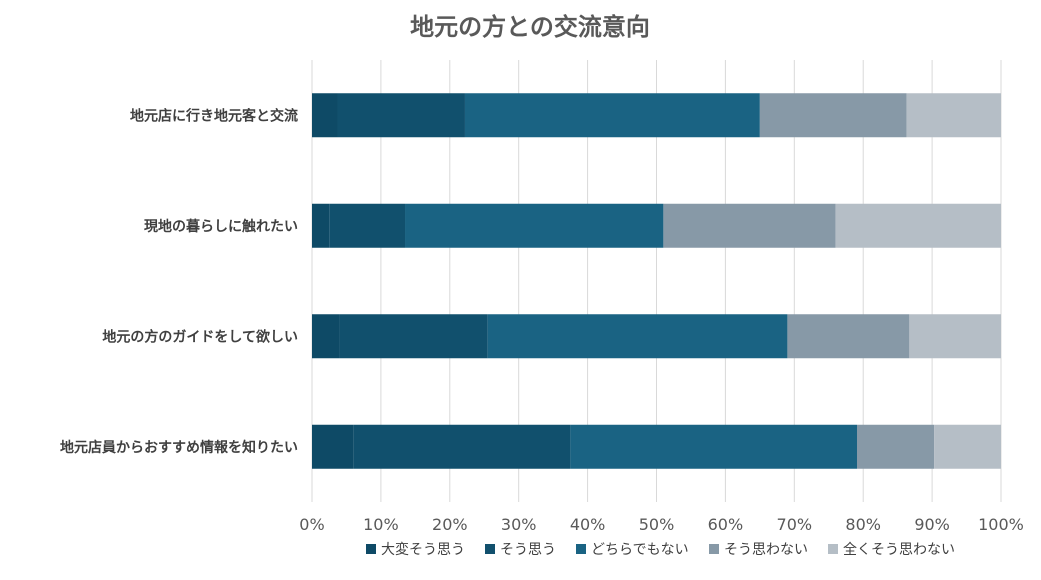 Image resolution: width=1041 pixels, height=580 pixels. I want to click on x-tick-label: 20%, so click(450, 524).